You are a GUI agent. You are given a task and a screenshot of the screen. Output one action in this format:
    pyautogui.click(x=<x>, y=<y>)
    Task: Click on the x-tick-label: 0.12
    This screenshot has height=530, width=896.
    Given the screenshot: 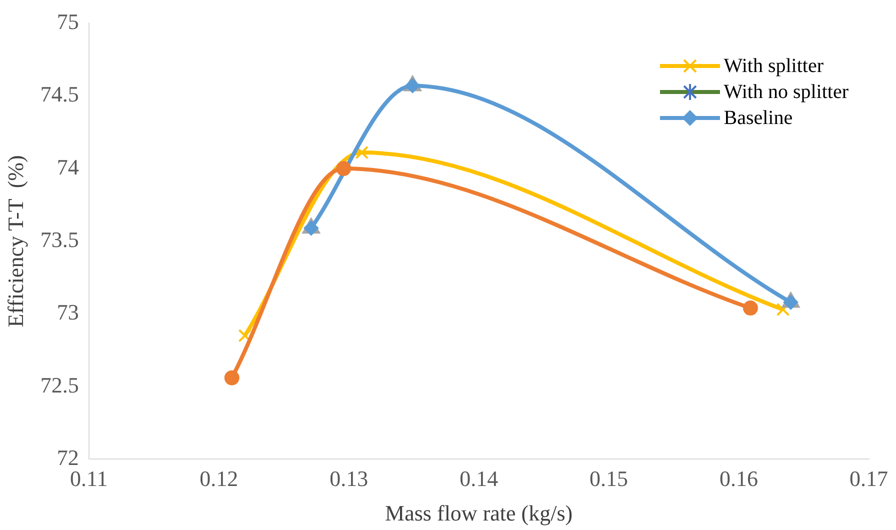 What is the action you would take?
    pyautogui.click(x=219, y=479)
    